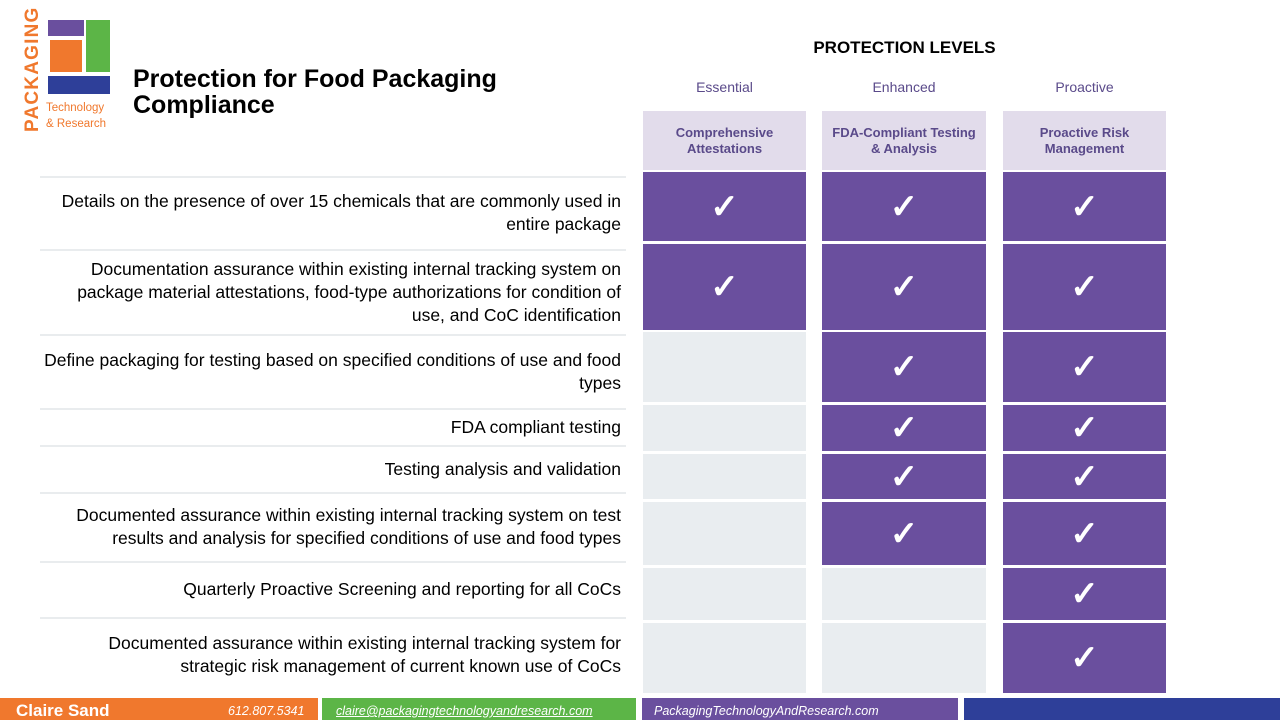 The width and height of the screenshot is (1280, 721). I want to click on logo-subtitle: Technology & Research, so click(86, 116).